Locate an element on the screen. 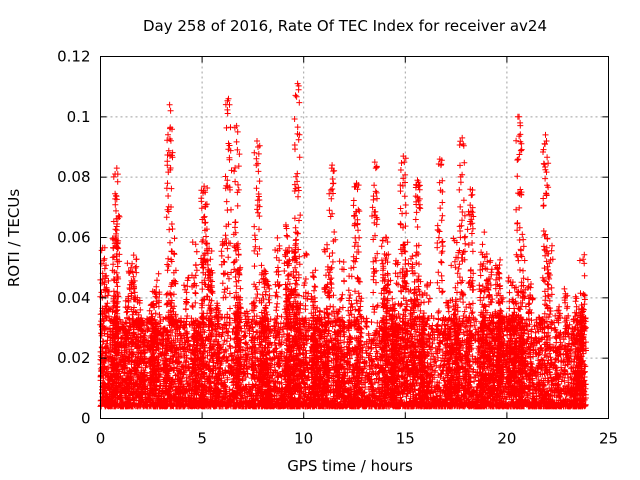 Image resolution: width=640 pixels, height=480 pixels. x-tick-label: 10 is located at coordinates (303, 439).